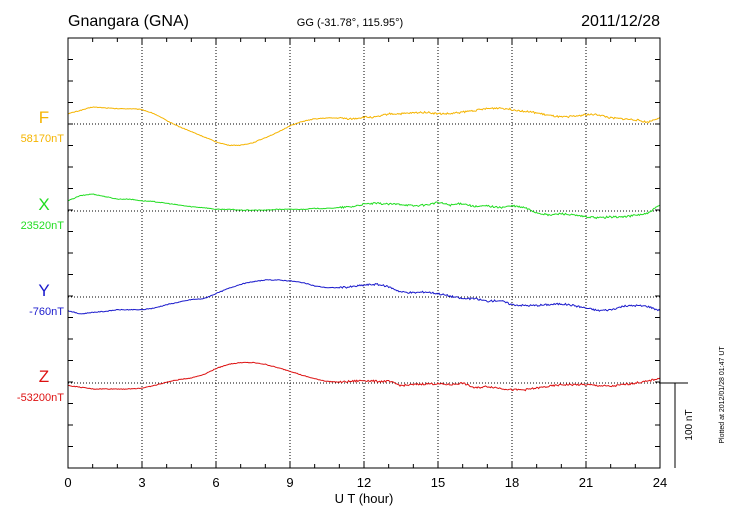 This screenshot has height=520, width=730. What do you see at coordinates (620, 21) in the screenshot?
I see `chart-date: 2011/12/28` at bounding box center [620, 21].